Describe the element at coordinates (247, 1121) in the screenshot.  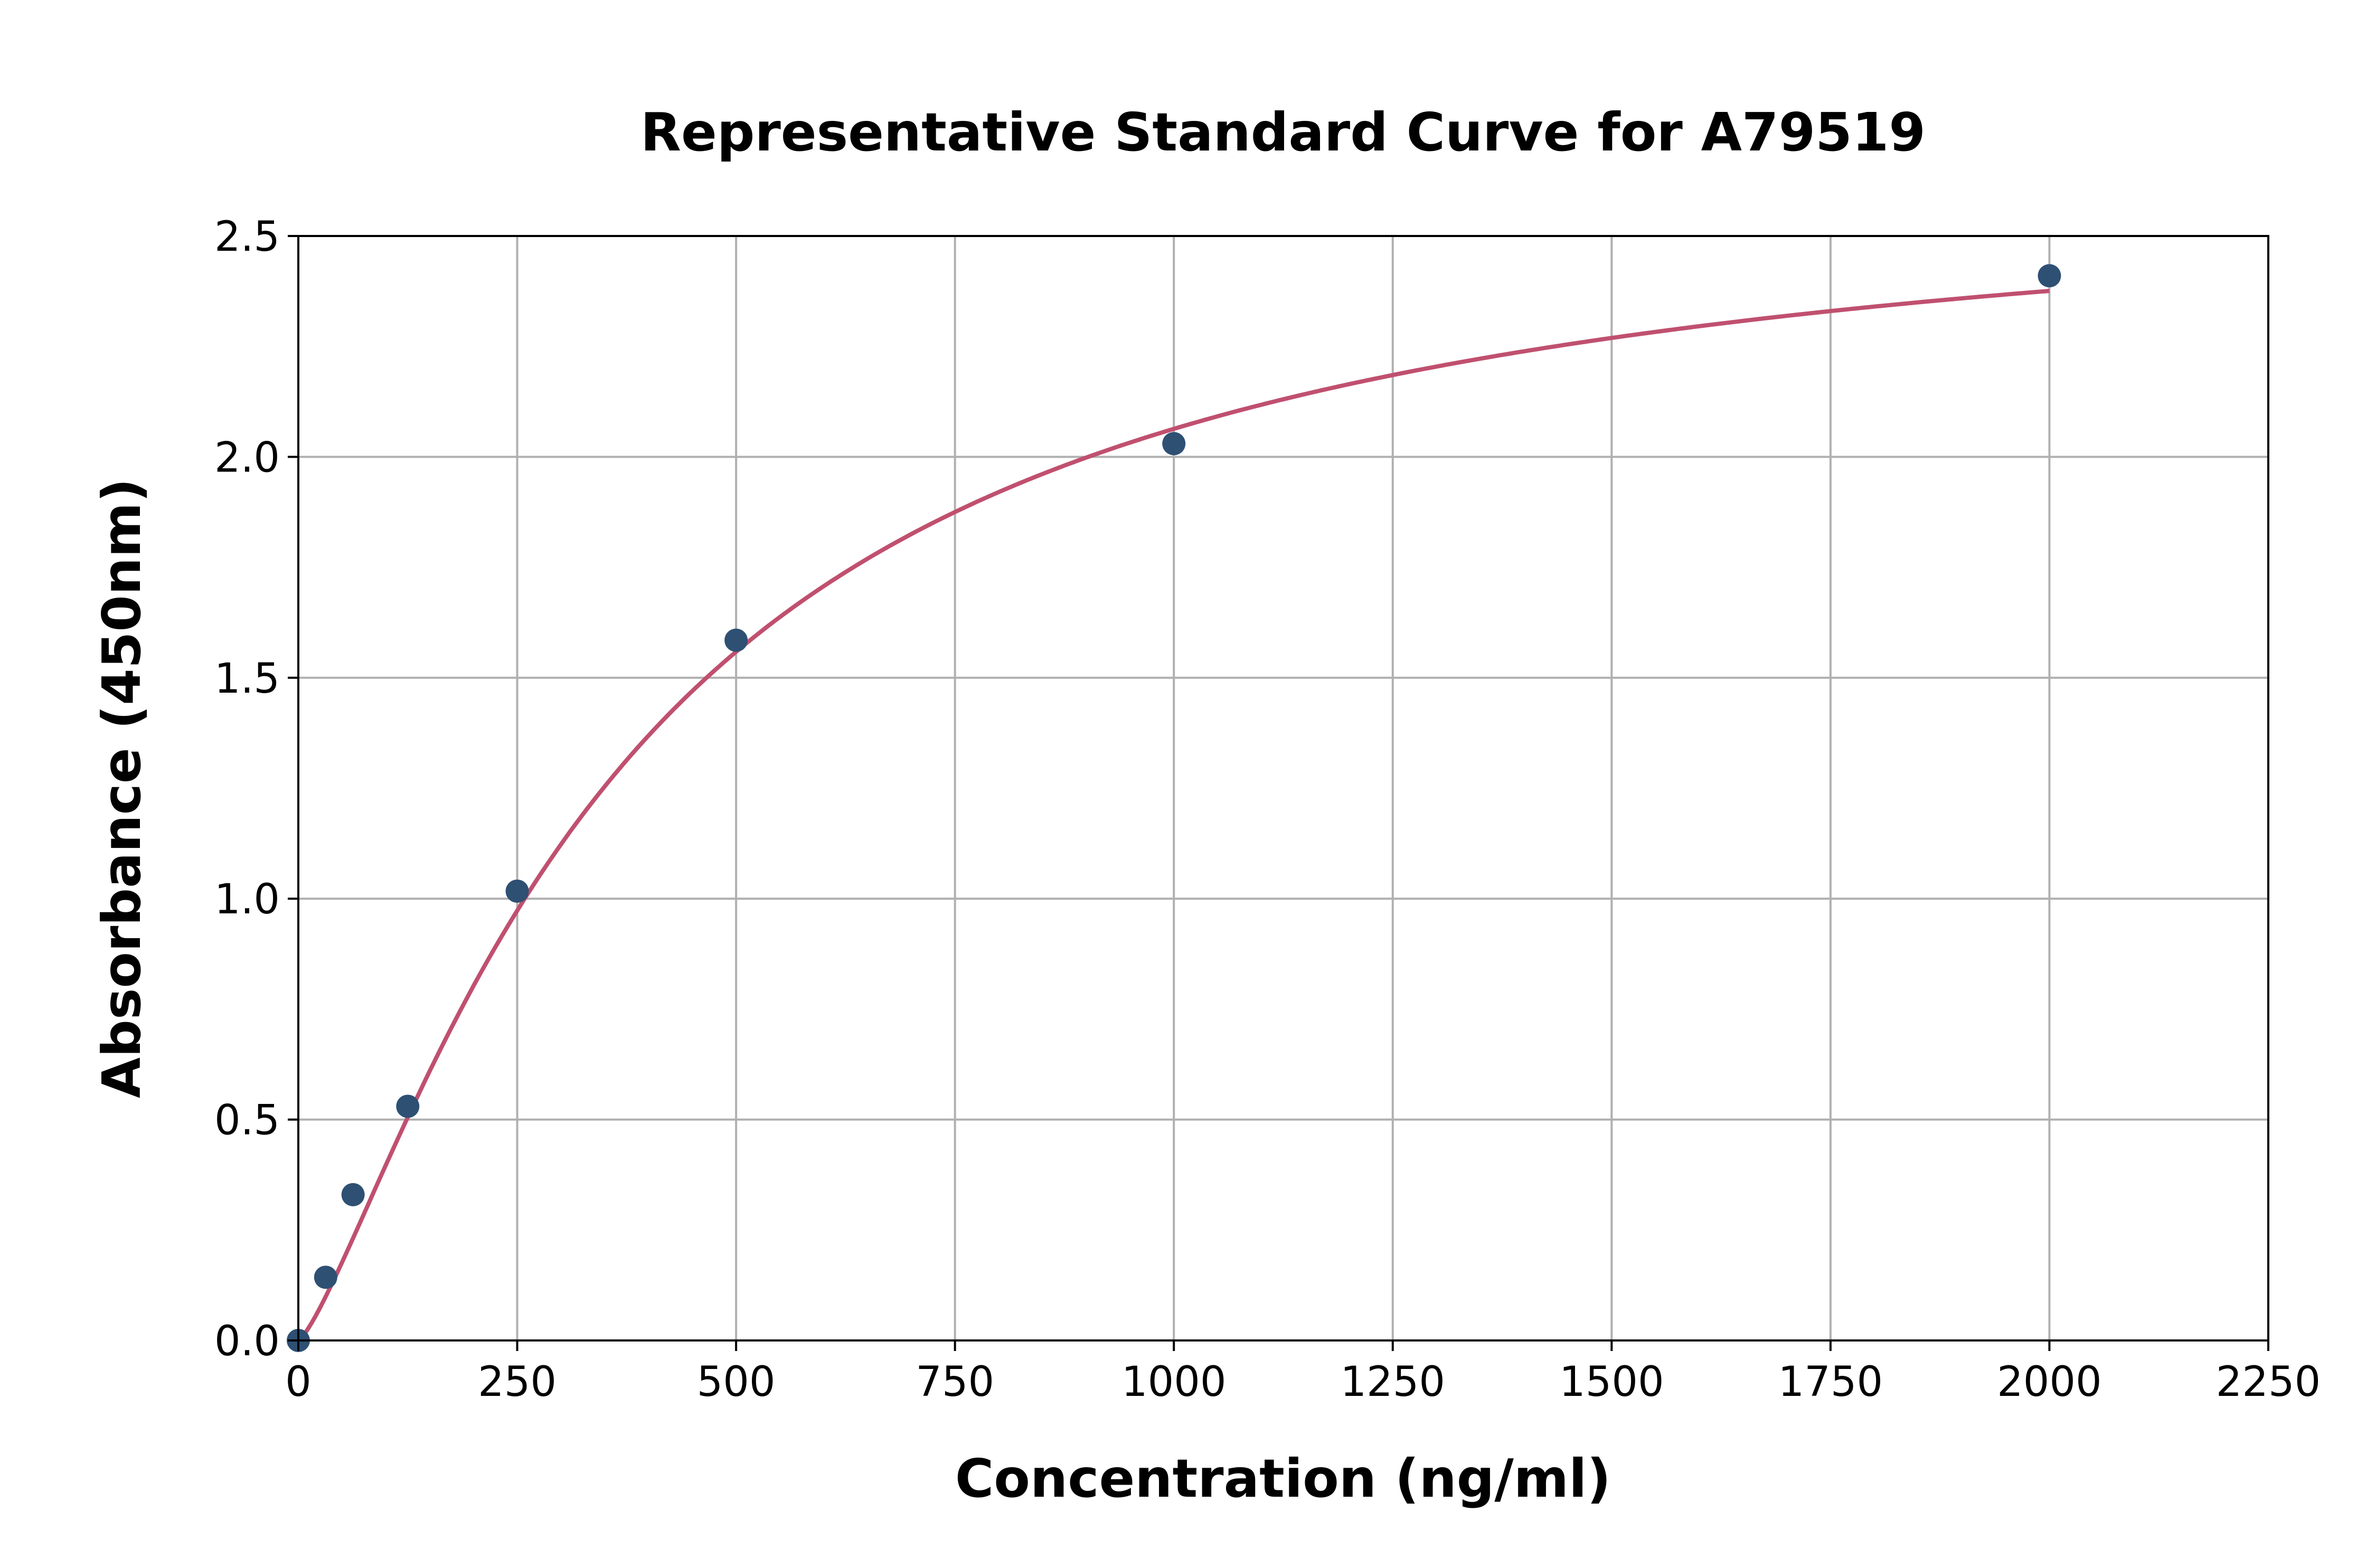
I see `y-tick-label: 0.5` at that location.